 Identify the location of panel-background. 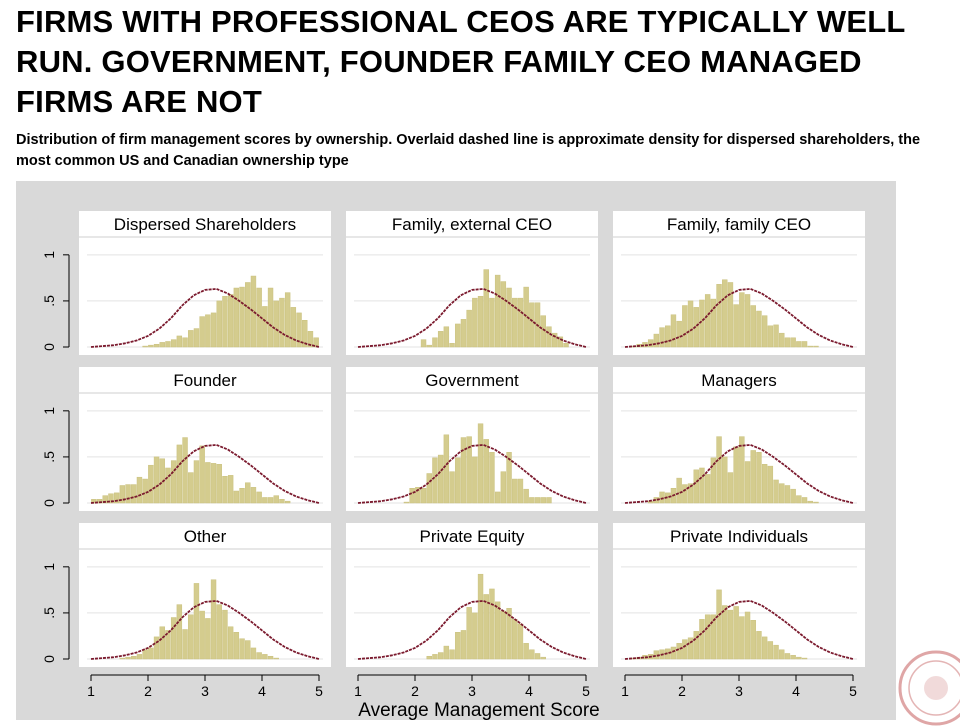
(739, 439).